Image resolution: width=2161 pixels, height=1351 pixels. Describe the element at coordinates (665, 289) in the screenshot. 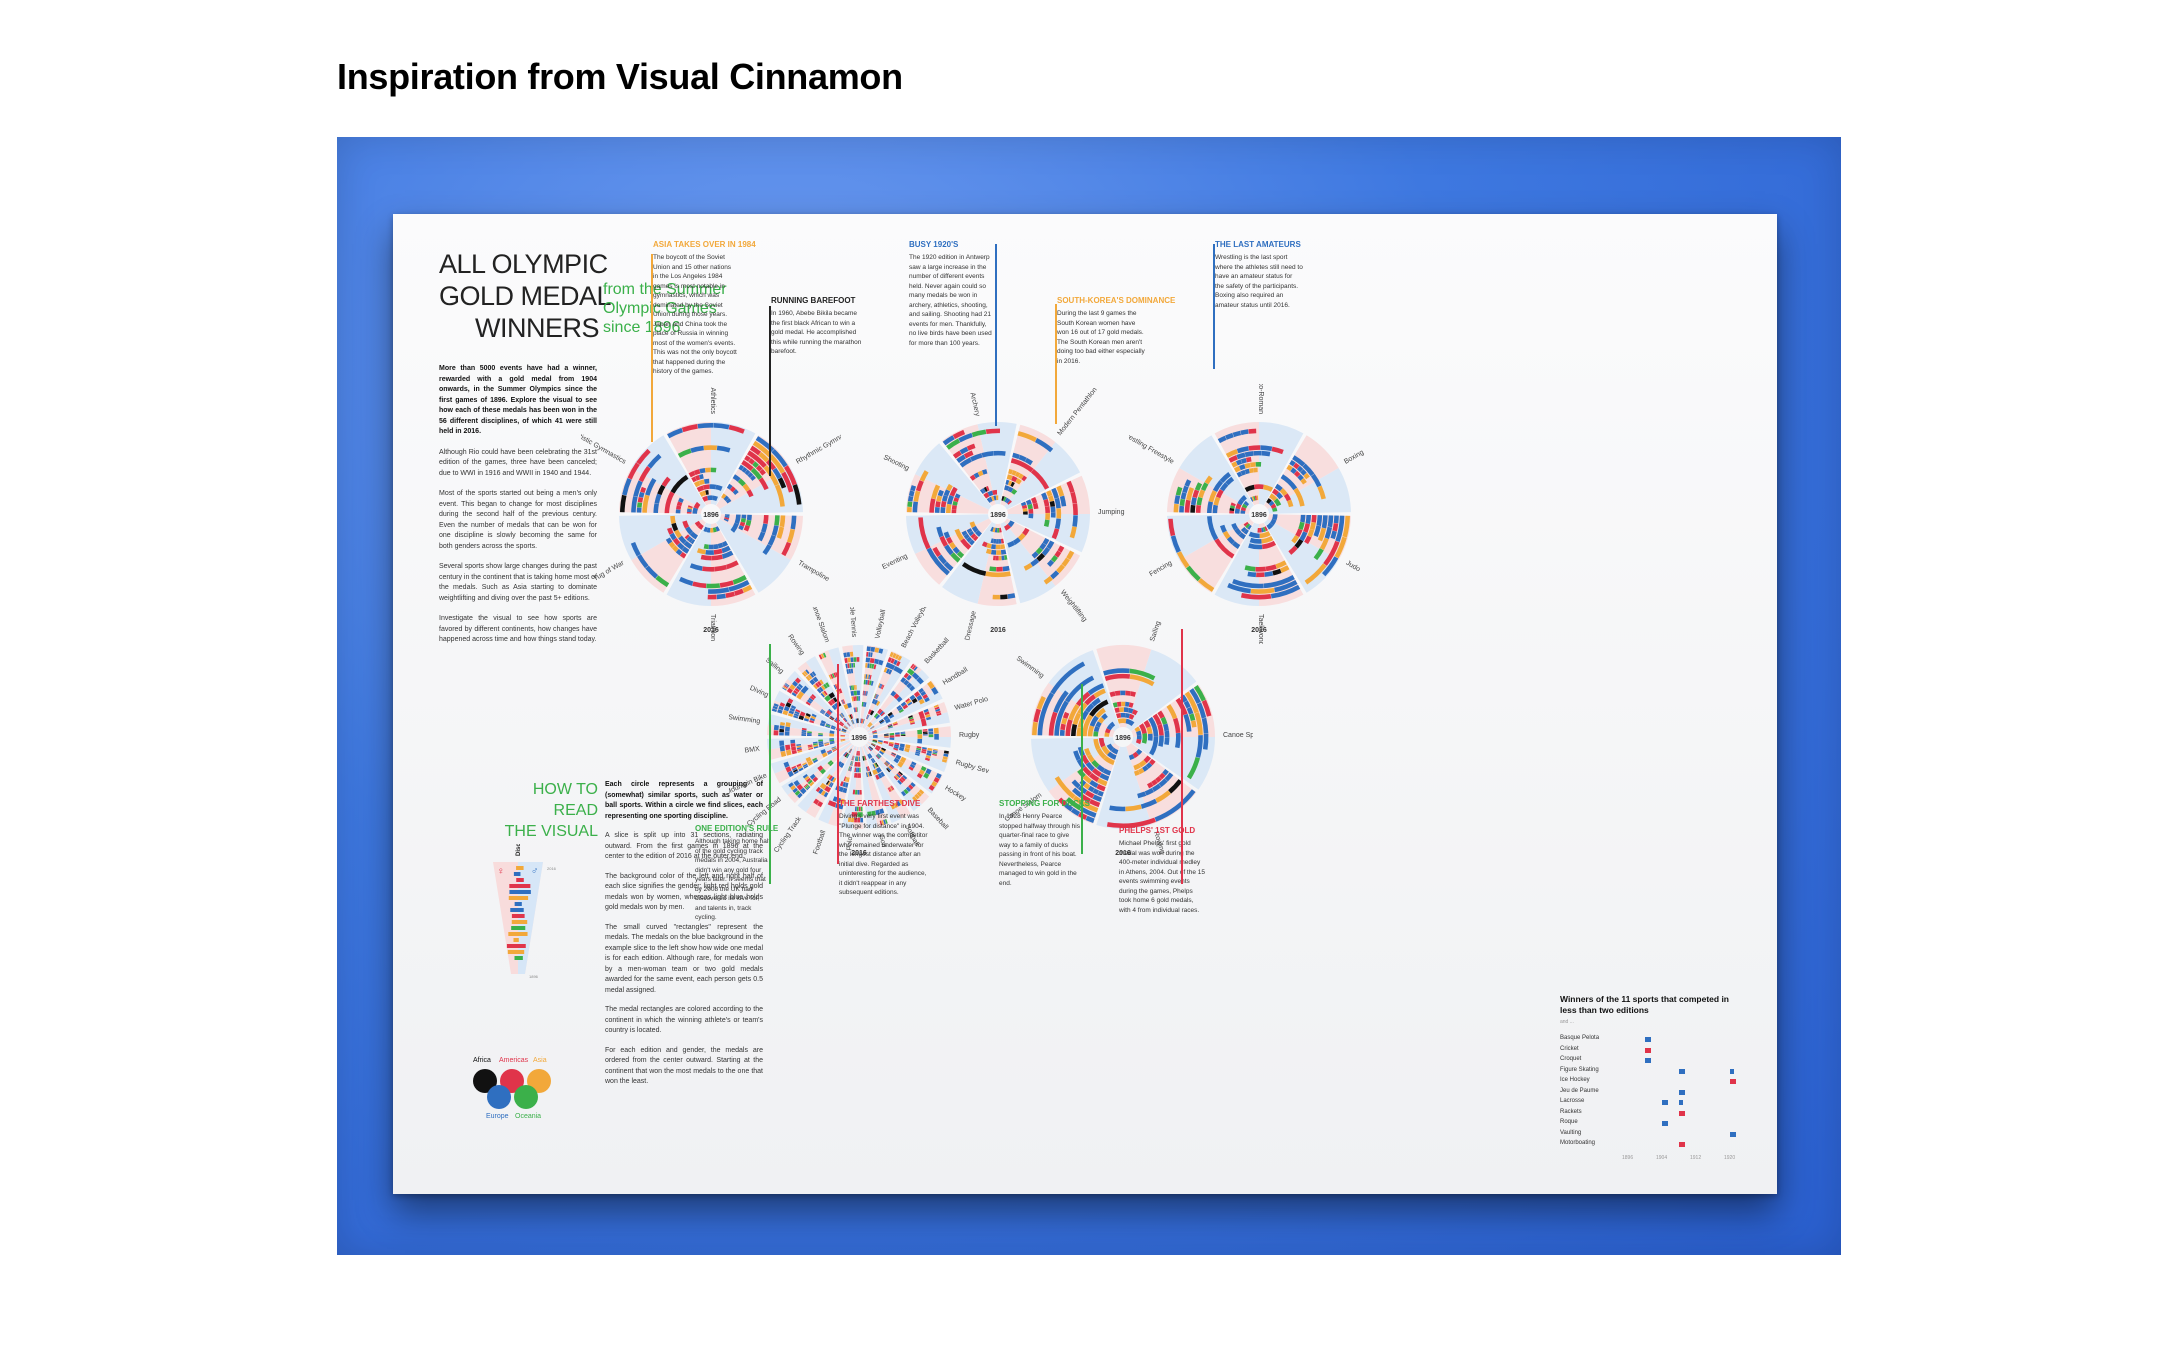

I see `poster-subtitle-line: from the Summer` at that location.